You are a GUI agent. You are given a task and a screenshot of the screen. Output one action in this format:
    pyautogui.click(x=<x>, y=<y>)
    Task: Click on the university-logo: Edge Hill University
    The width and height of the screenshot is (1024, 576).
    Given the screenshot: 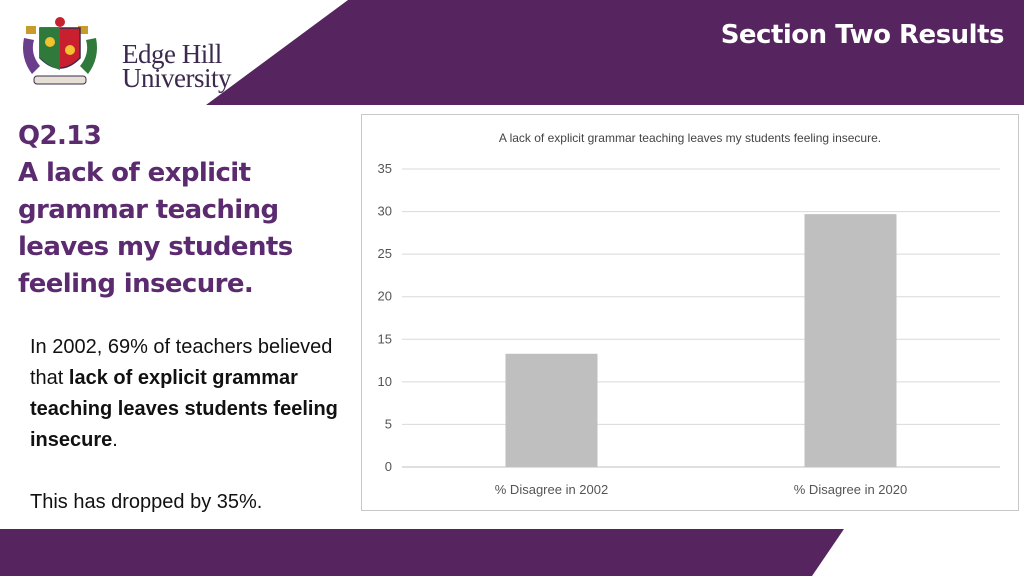 What is the action you would take?
    pyautogui.click(x=125, y=53)
    